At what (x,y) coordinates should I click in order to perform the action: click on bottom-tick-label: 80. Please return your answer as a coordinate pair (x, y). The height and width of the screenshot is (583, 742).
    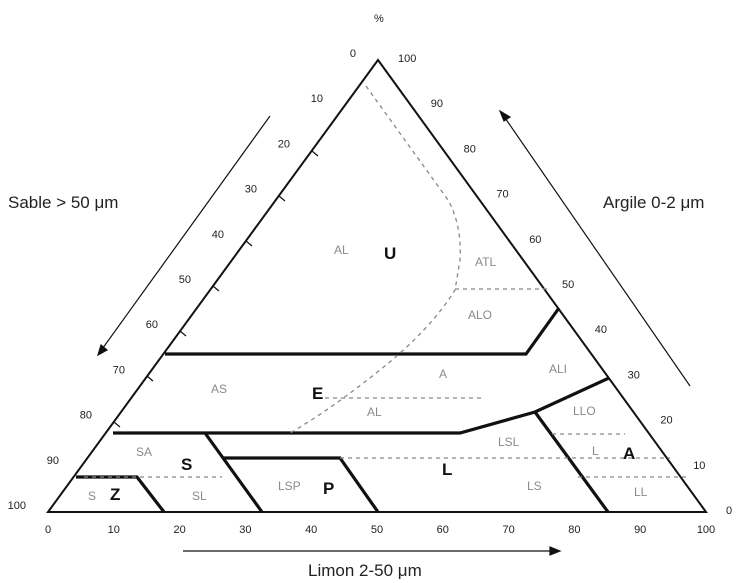
    Looking at the image, I should click on (574, 530).